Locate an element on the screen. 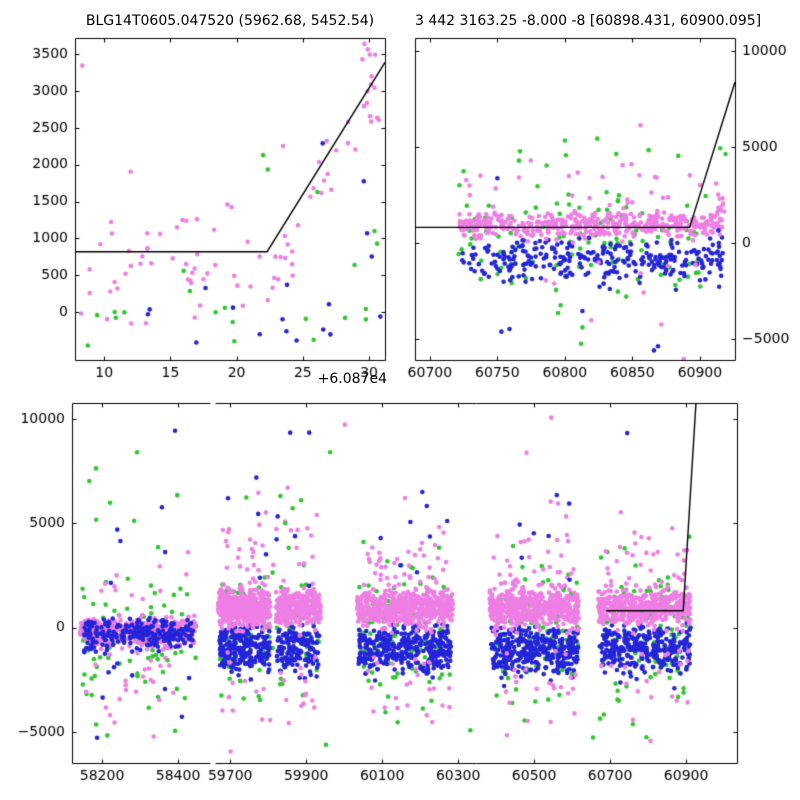 Image resolution: width=800 pixels, height=800 pixels. x-axis-offset-label: +6.087e4 is located at coordinates (352, 379).